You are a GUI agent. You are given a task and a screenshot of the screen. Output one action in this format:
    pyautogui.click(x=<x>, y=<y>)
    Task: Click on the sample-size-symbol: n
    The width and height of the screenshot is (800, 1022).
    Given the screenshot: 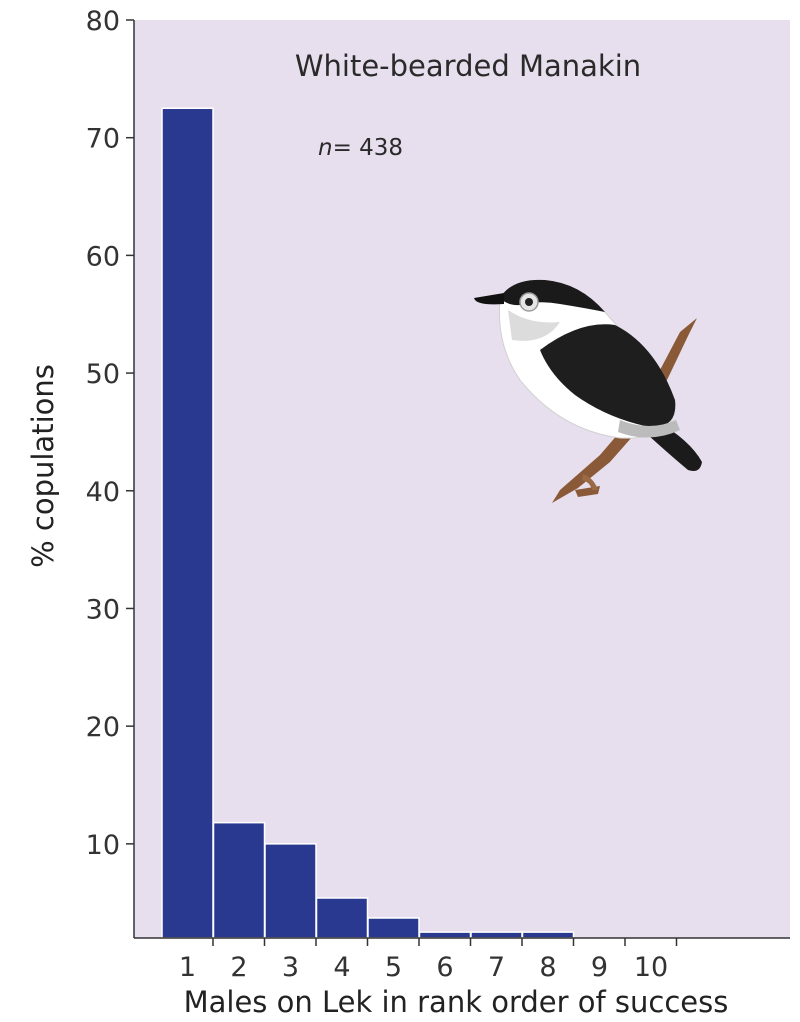 What is the action you would take?
    pyautogui.click(x=325, y=148)
    